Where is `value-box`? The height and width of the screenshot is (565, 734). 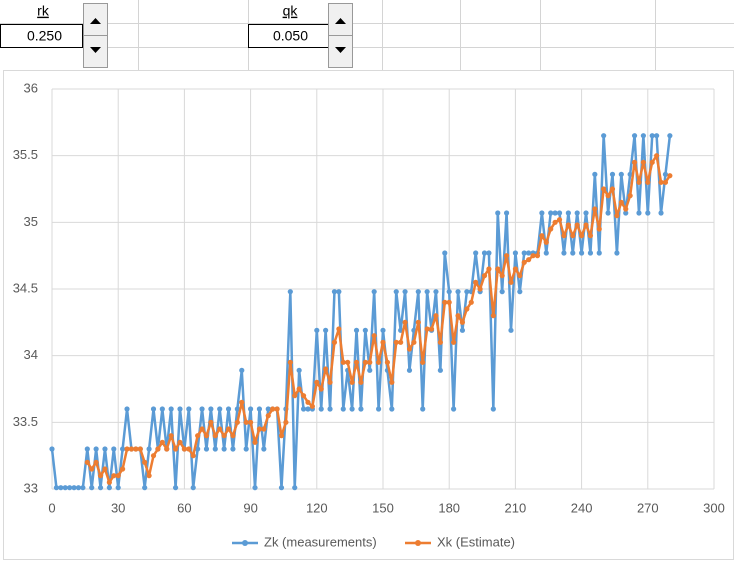
value-box is located at coordinates (41, 36).